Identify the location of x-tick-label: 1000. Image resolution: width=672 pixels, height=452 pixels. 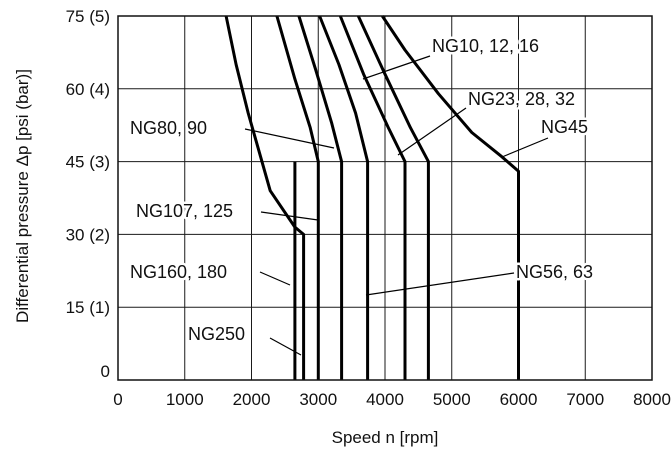
(185, 399).